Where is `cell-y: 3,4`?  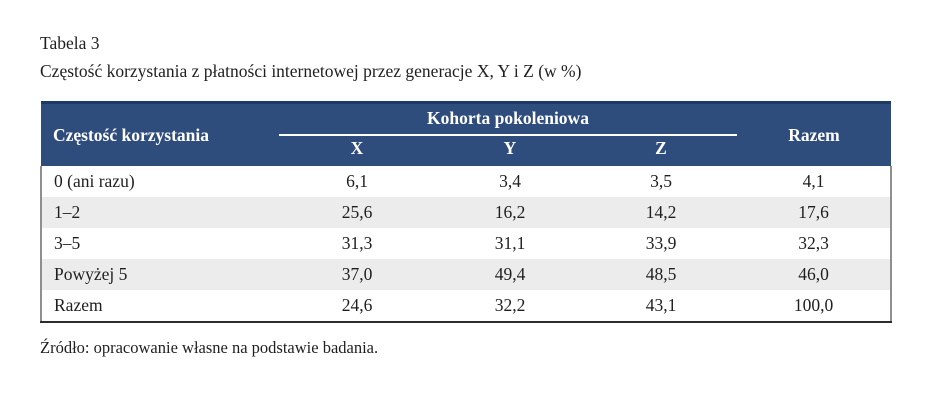 cell-y: 3,4 is located at coordinates (510, 181).